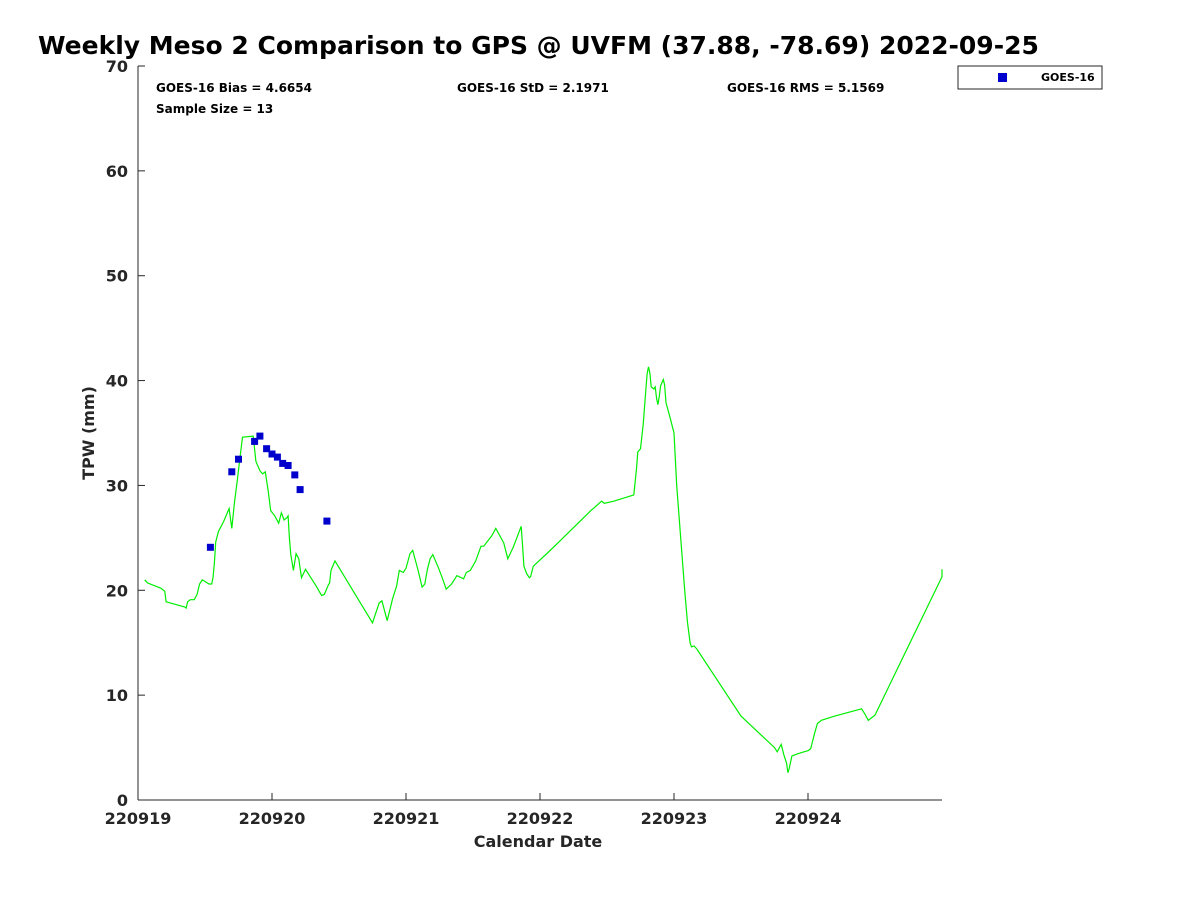 The width and height of the screenshot is (1200, 900). What do you see at coordinates (117, 171) in the screenshot?
I see `y-tick-label: 60` at bounding box center [117, 171].